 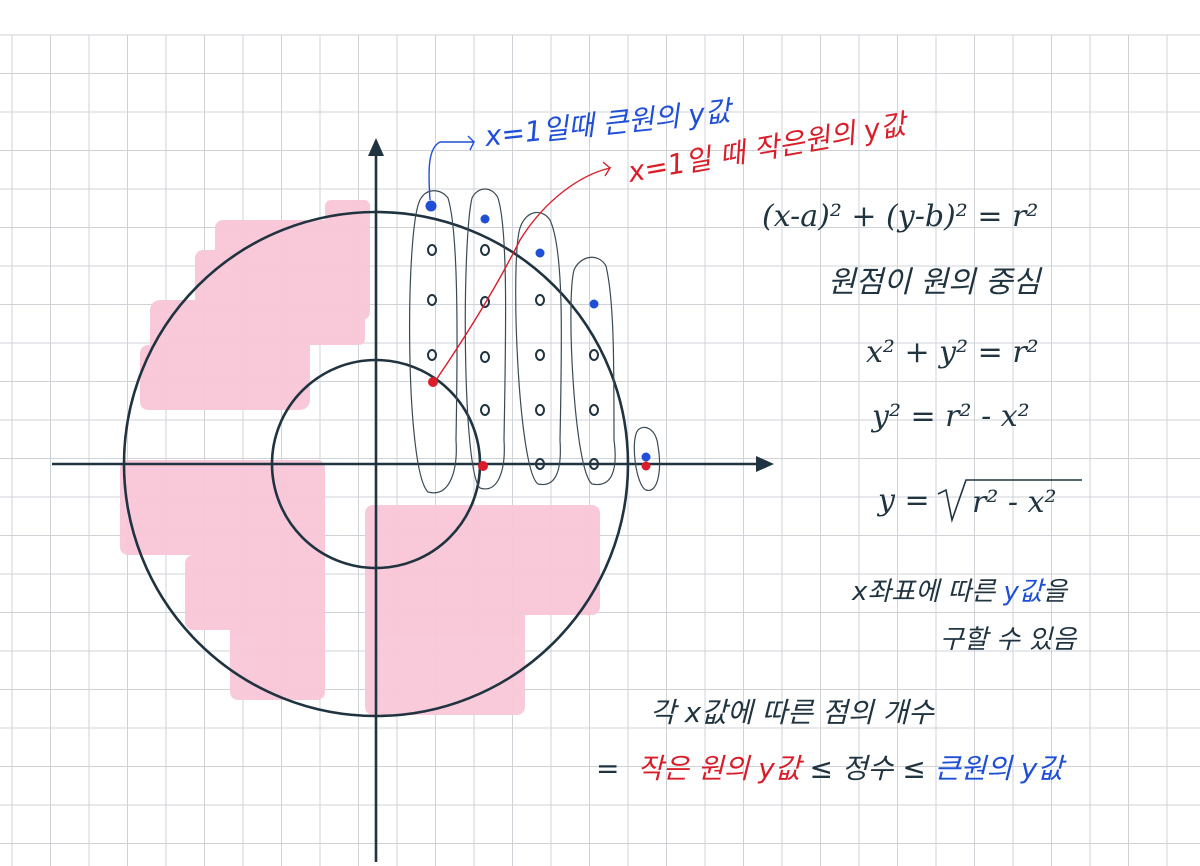 What do you see at coordinates (1009, 640) in the screenshot?
I see `note-line-2: 구할 수 있음` at bounding box center [1009, 640].